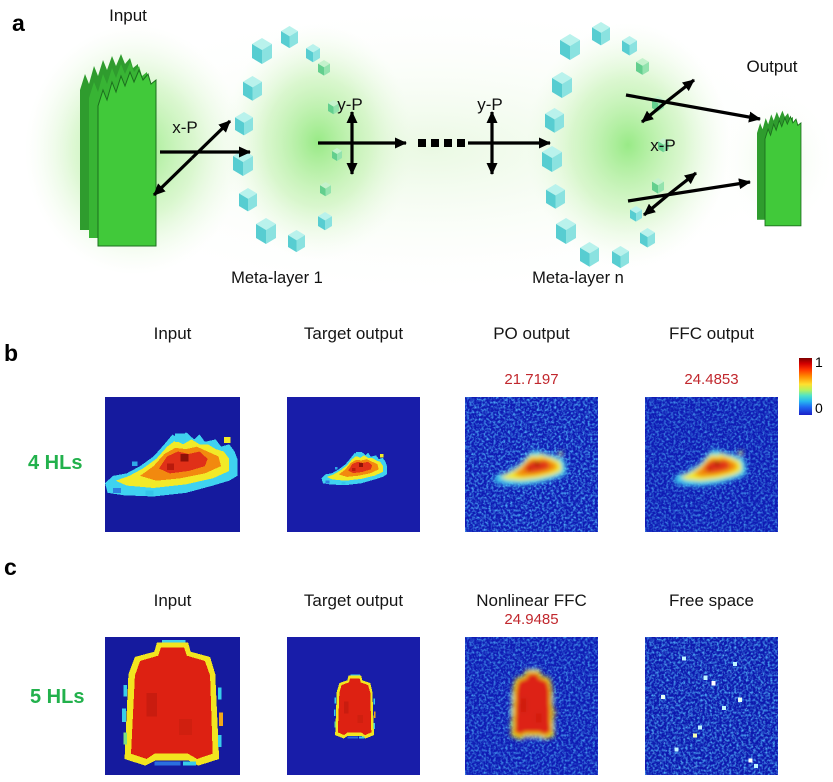 The image size is (833, 782). I want to click on y-polarization-label-1: y-P, so click(350, 104).